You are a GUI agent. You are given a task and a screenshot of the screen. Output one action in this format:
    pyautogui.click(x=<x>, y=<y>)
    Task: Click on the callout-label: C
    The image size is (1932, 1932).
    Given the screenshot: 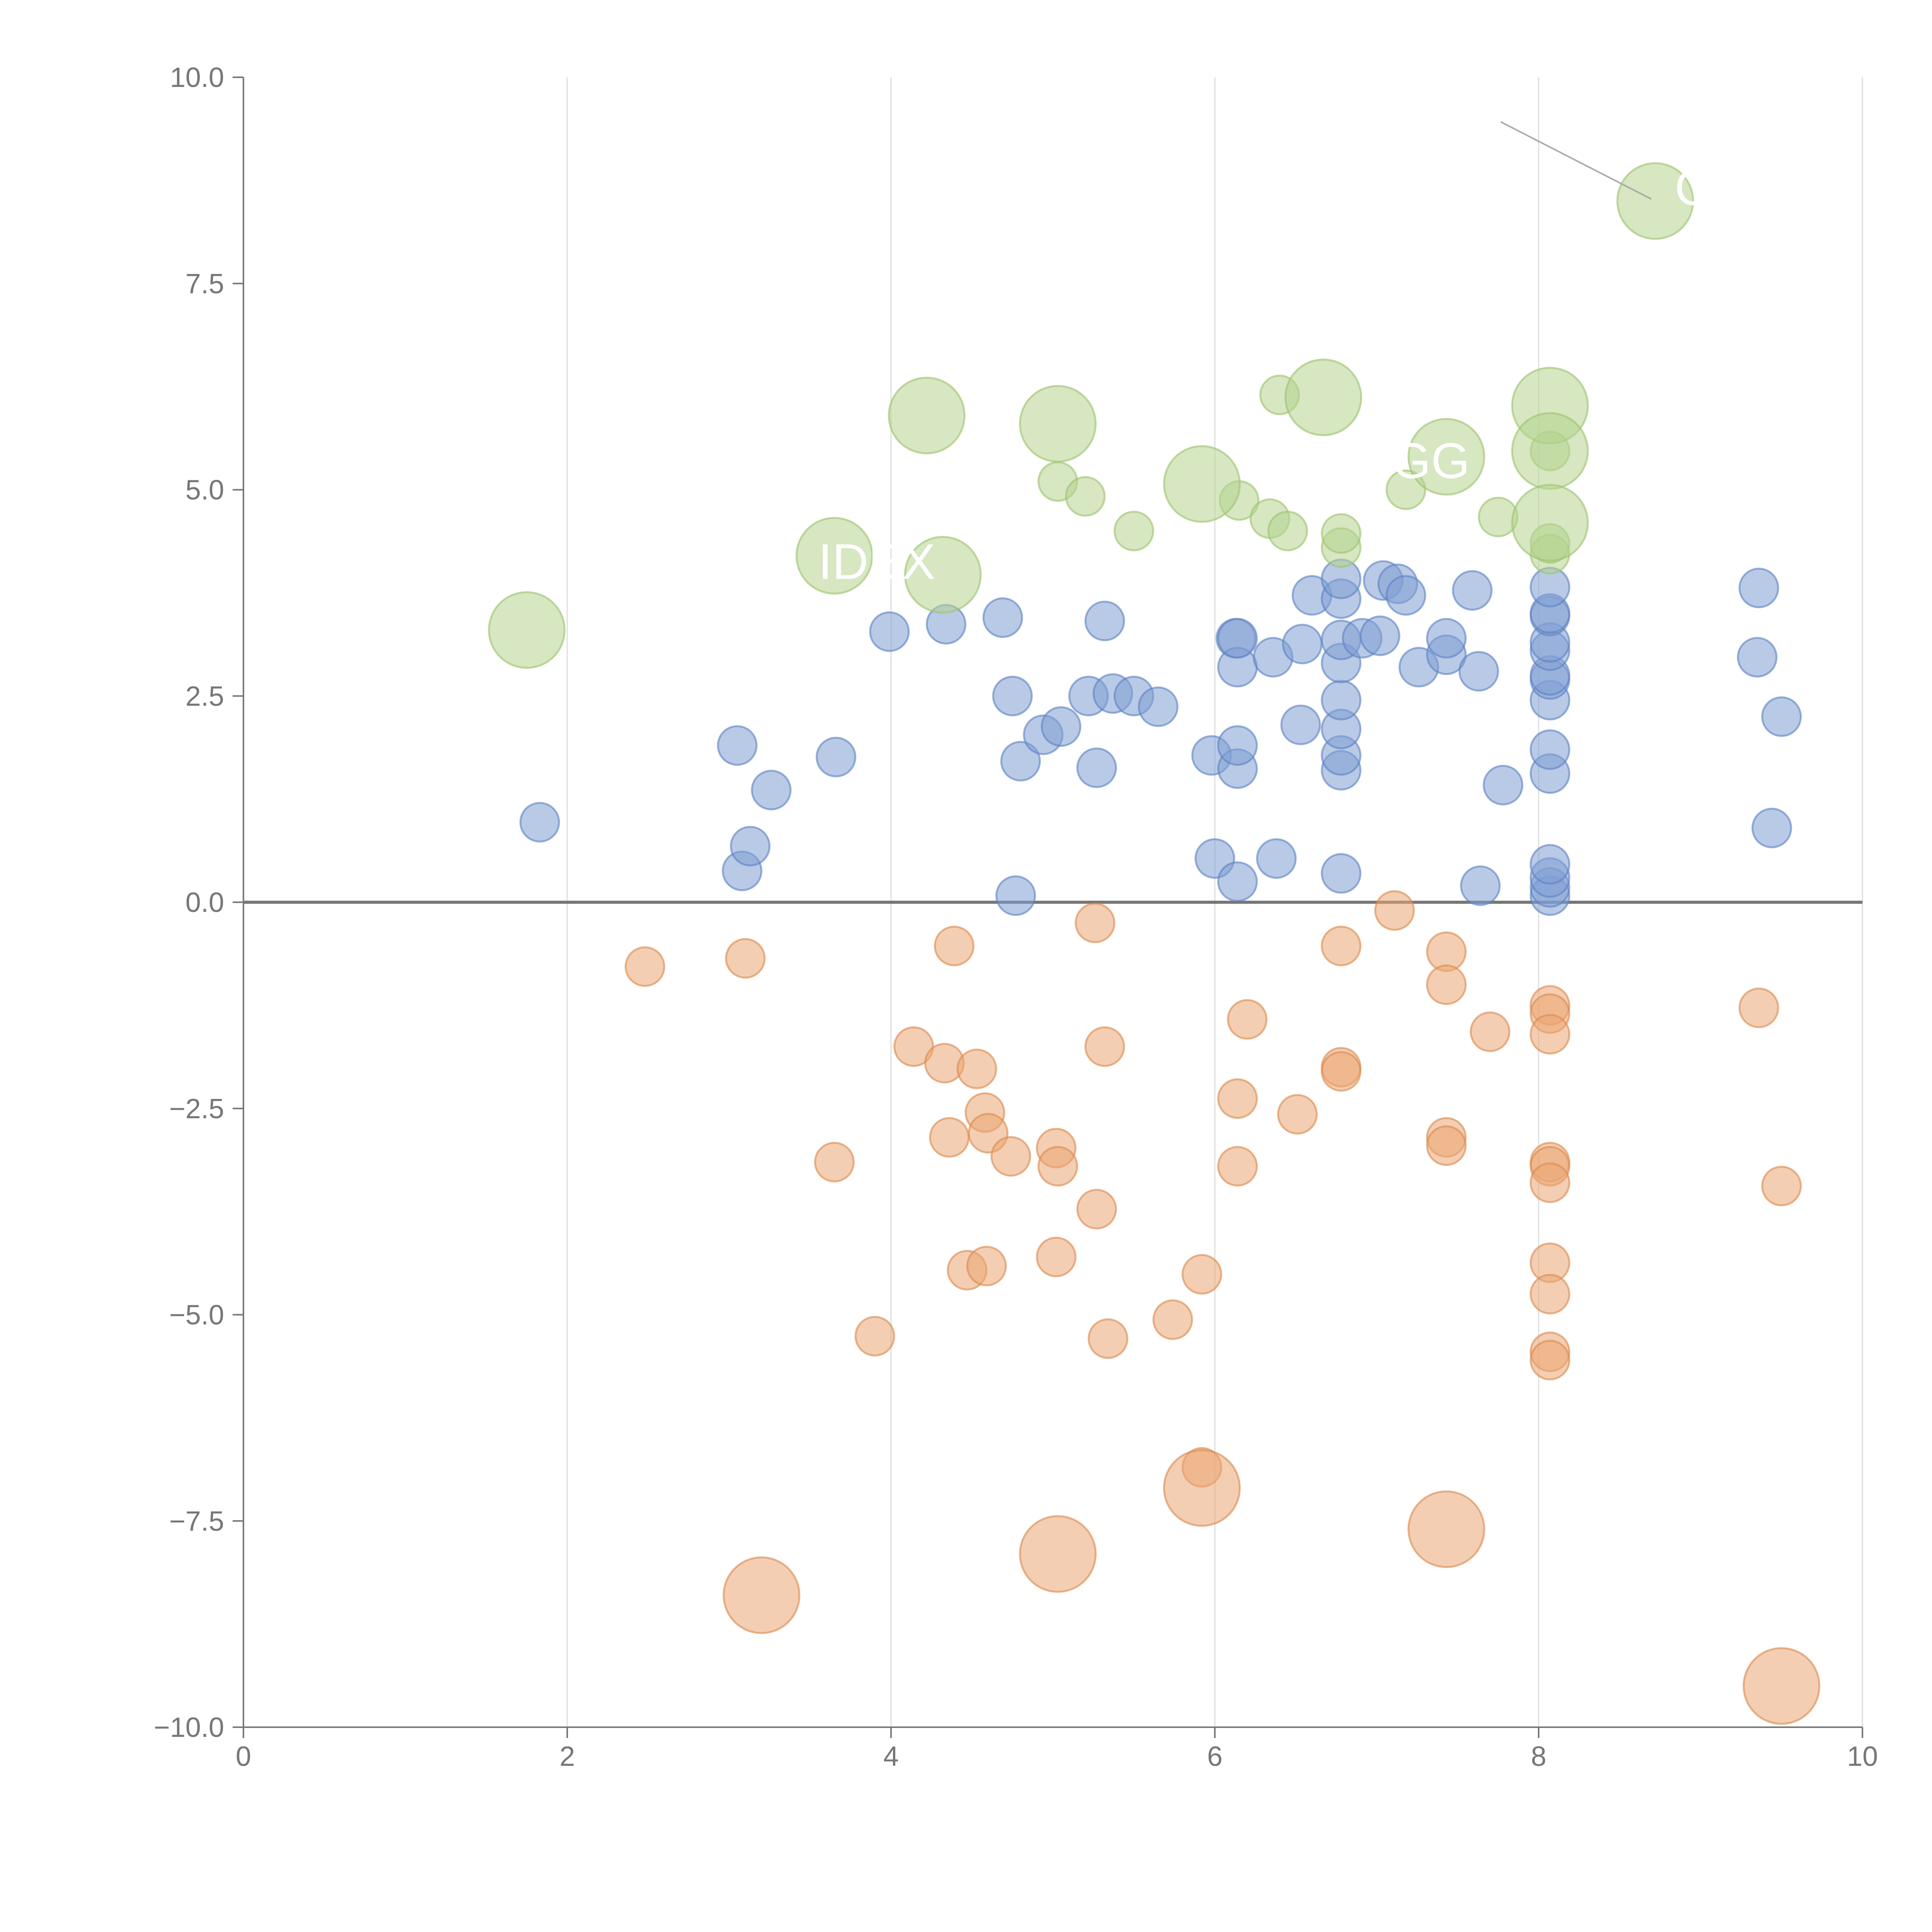 What is the action you would take?
    pyautogui.click(x=1693, y=188)
    